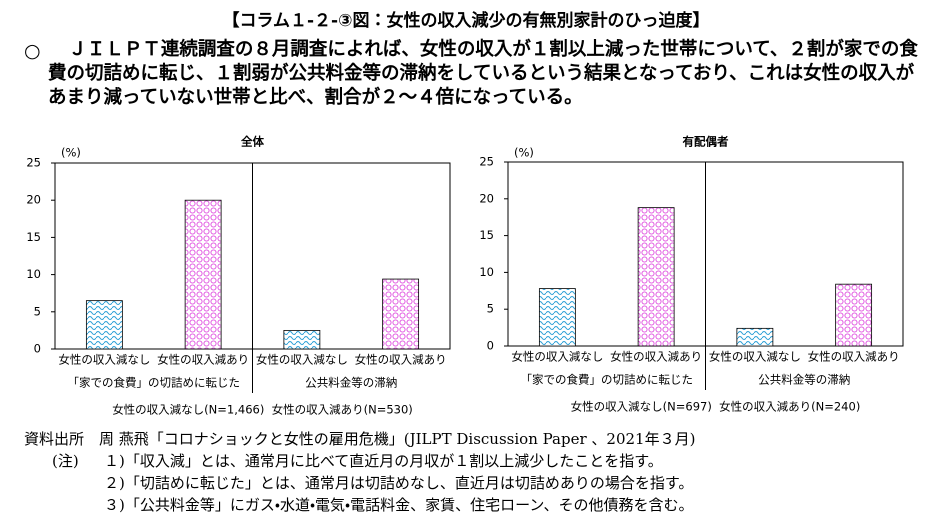 This screenshot has width=932, height=515. What do you see at coordinates (65, 461) in the screenshot?
I see `notes-label: (注)` at bounding box center [65, 461].